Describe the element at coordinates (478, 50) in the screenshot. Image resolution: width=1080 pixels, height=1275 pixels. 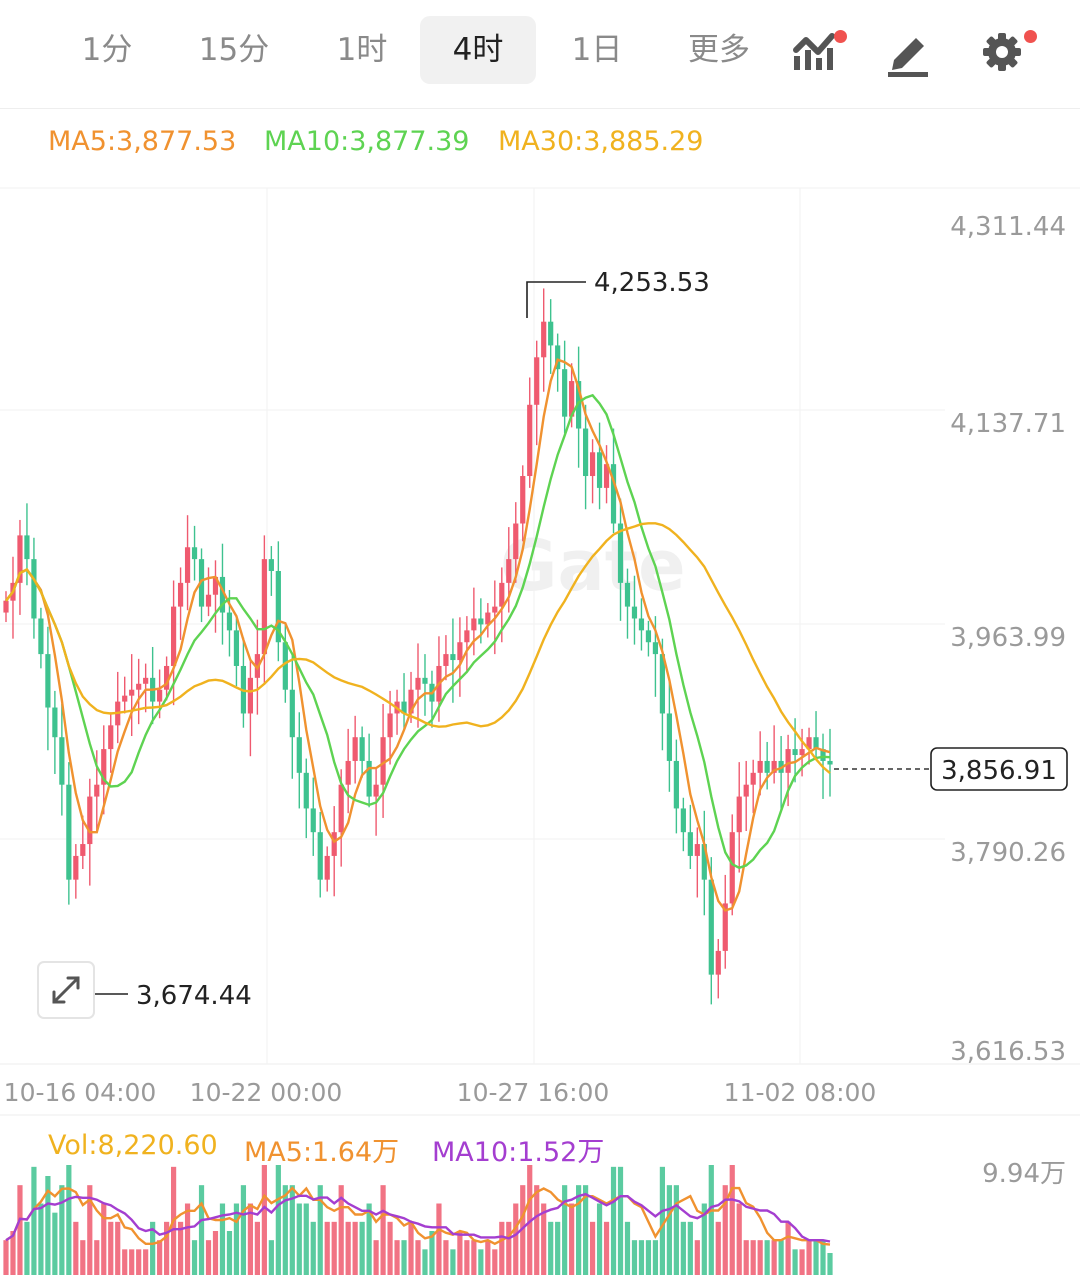
I see `tab-4hour: 4时` at that location.